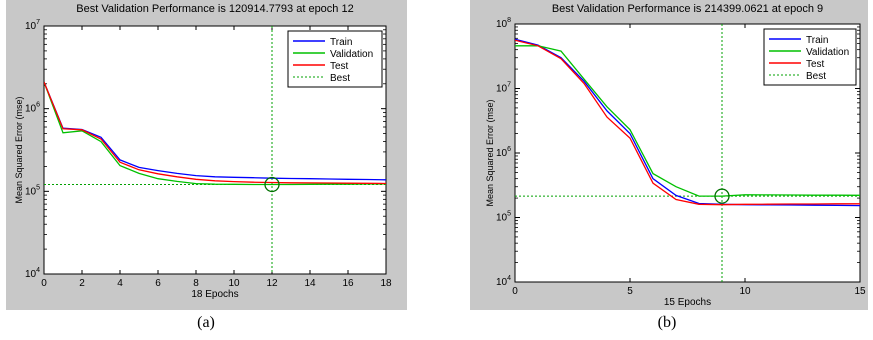  Describe the element at coordinates (339, 66) in the screenshot. I see `chart0-legend-label-test: Test` at that location.